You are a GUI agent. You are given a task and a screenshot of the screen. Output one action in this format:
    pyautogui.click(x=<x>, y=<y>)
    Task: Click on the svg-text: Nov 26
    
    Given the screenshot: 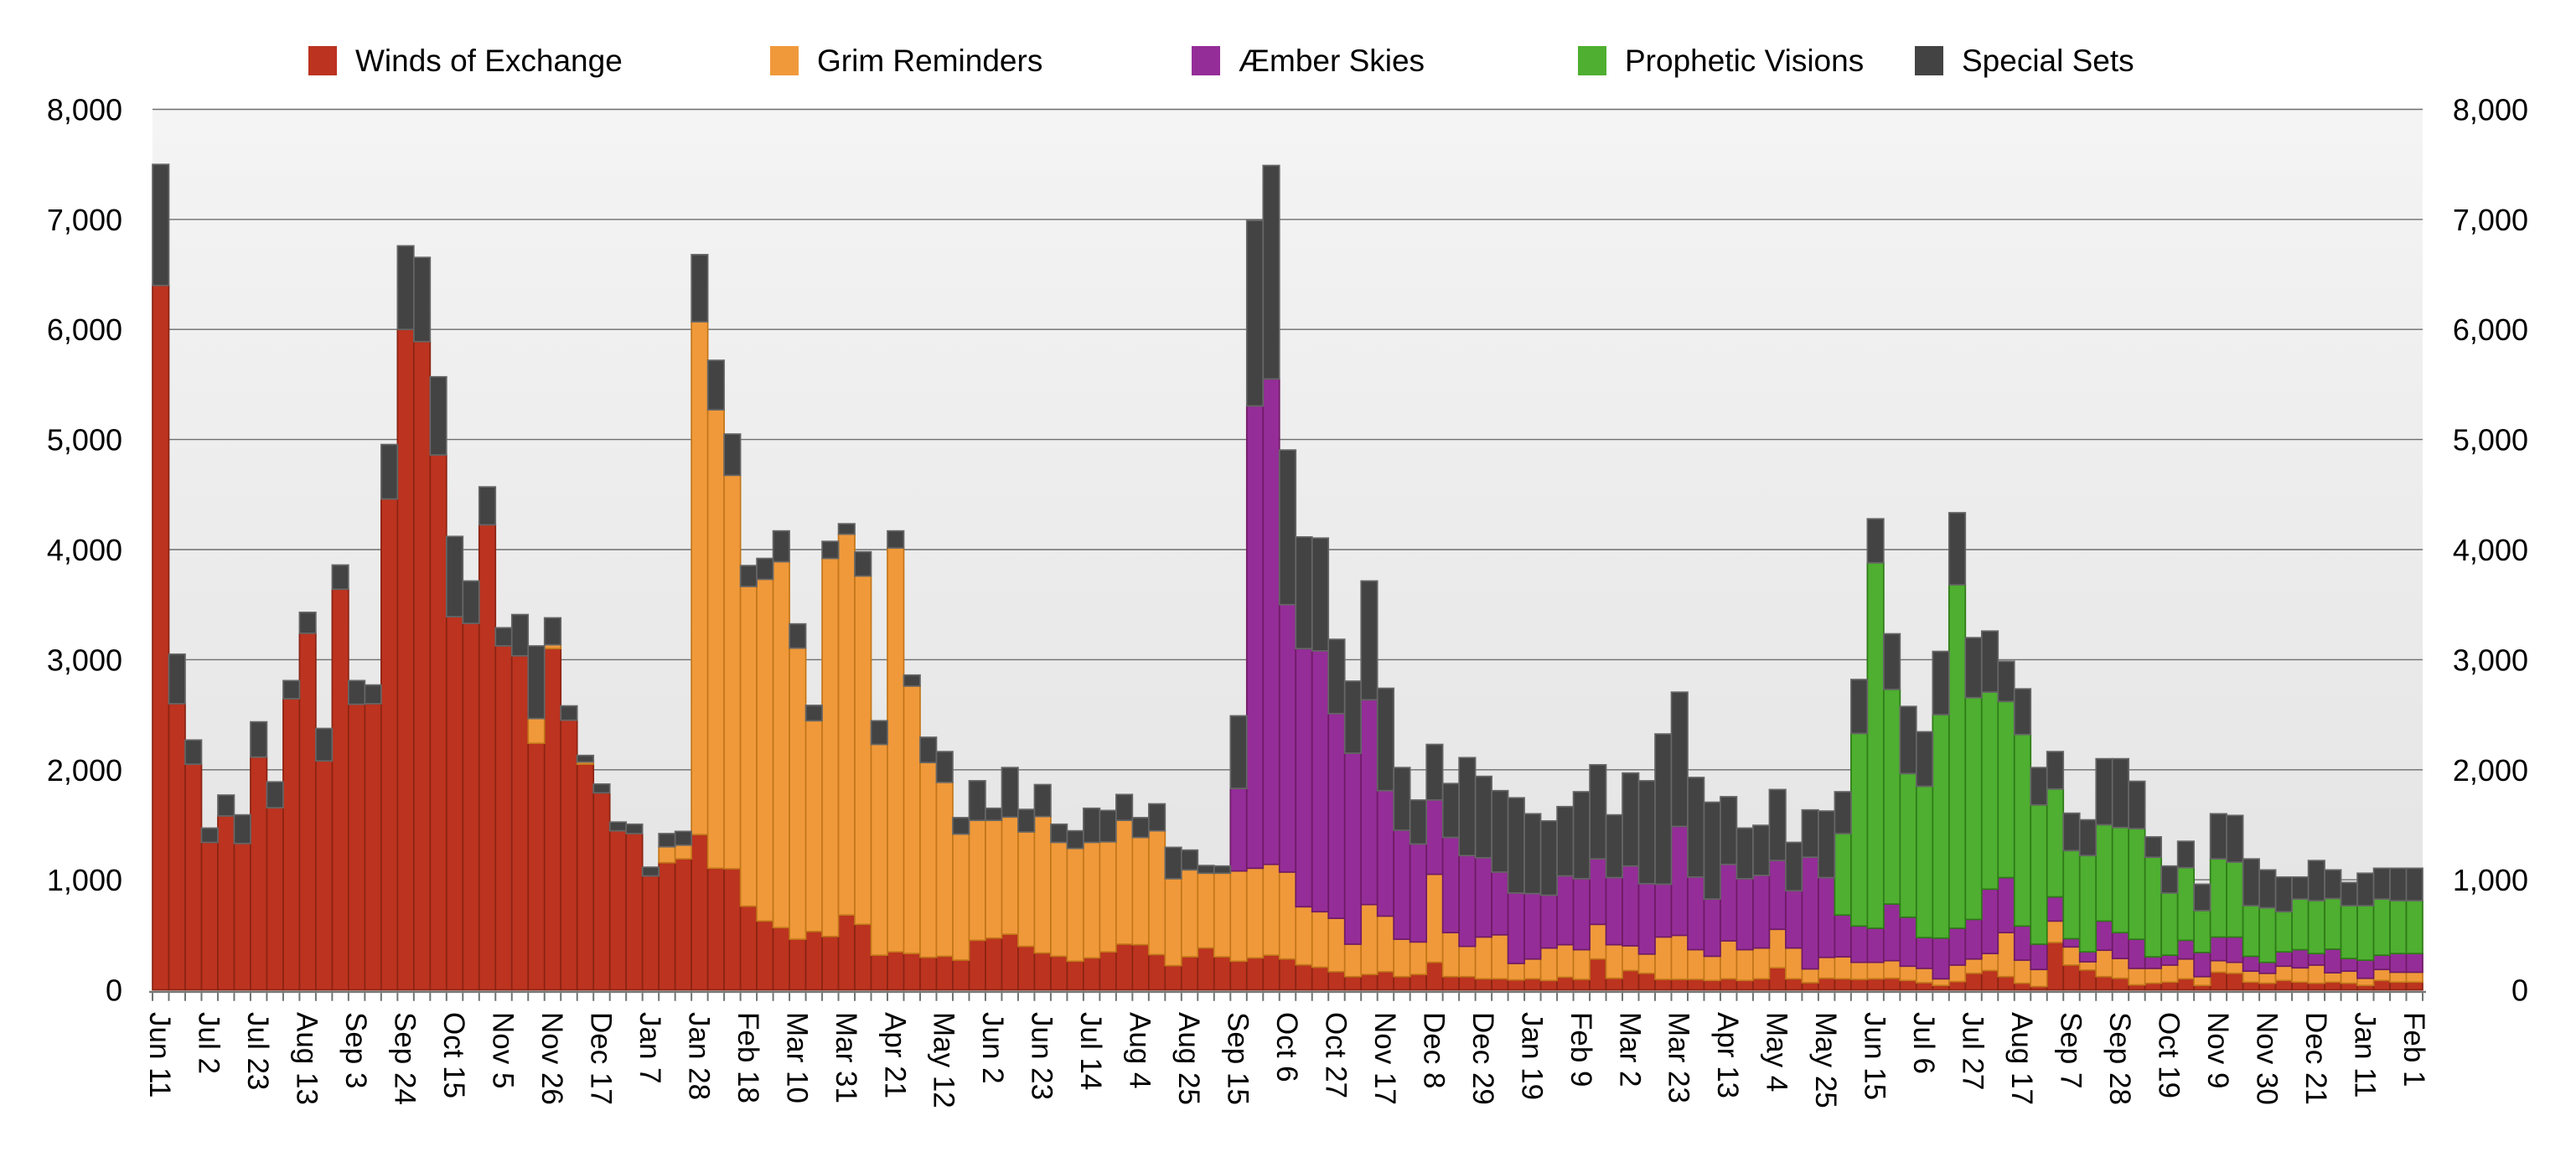 What is the action you would take?
    pyautogui.click(x=551, y=1058)
    